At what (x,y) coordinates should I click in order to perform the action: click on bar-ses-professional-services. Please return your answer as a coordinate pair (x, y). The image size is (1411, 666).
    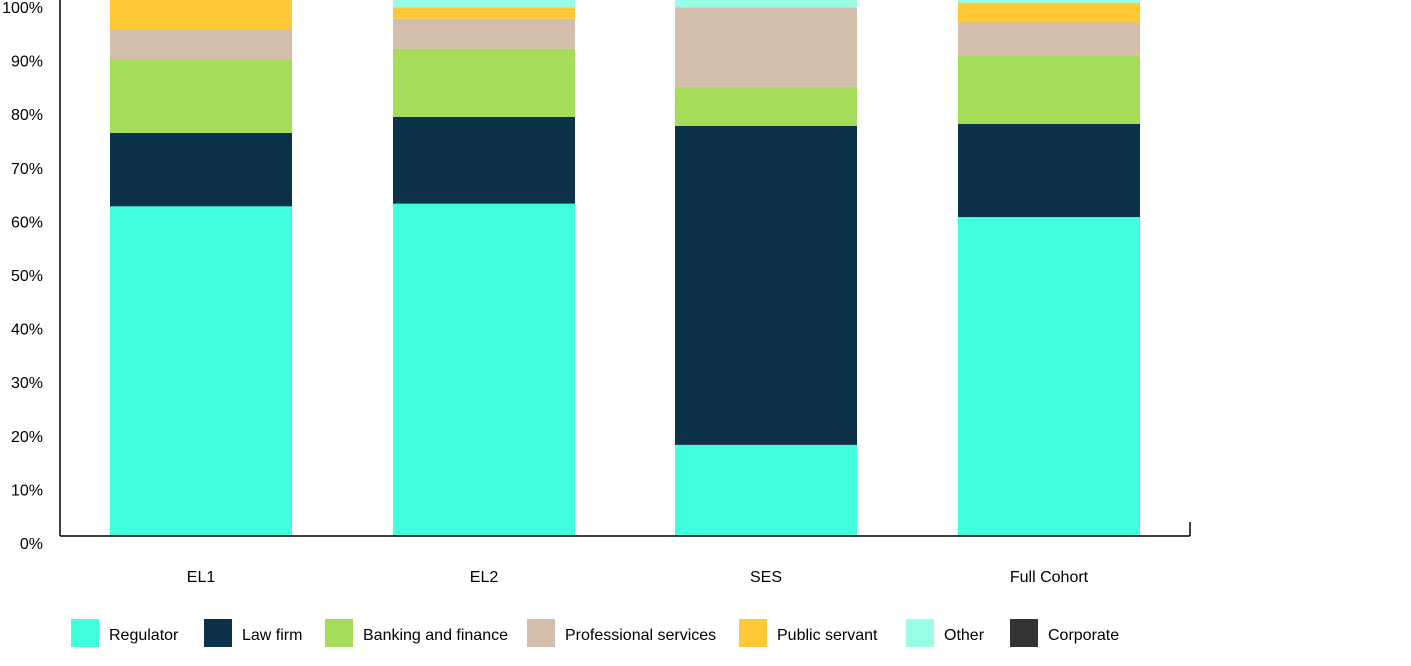
    Looking at the image, I should click on (766, 47).